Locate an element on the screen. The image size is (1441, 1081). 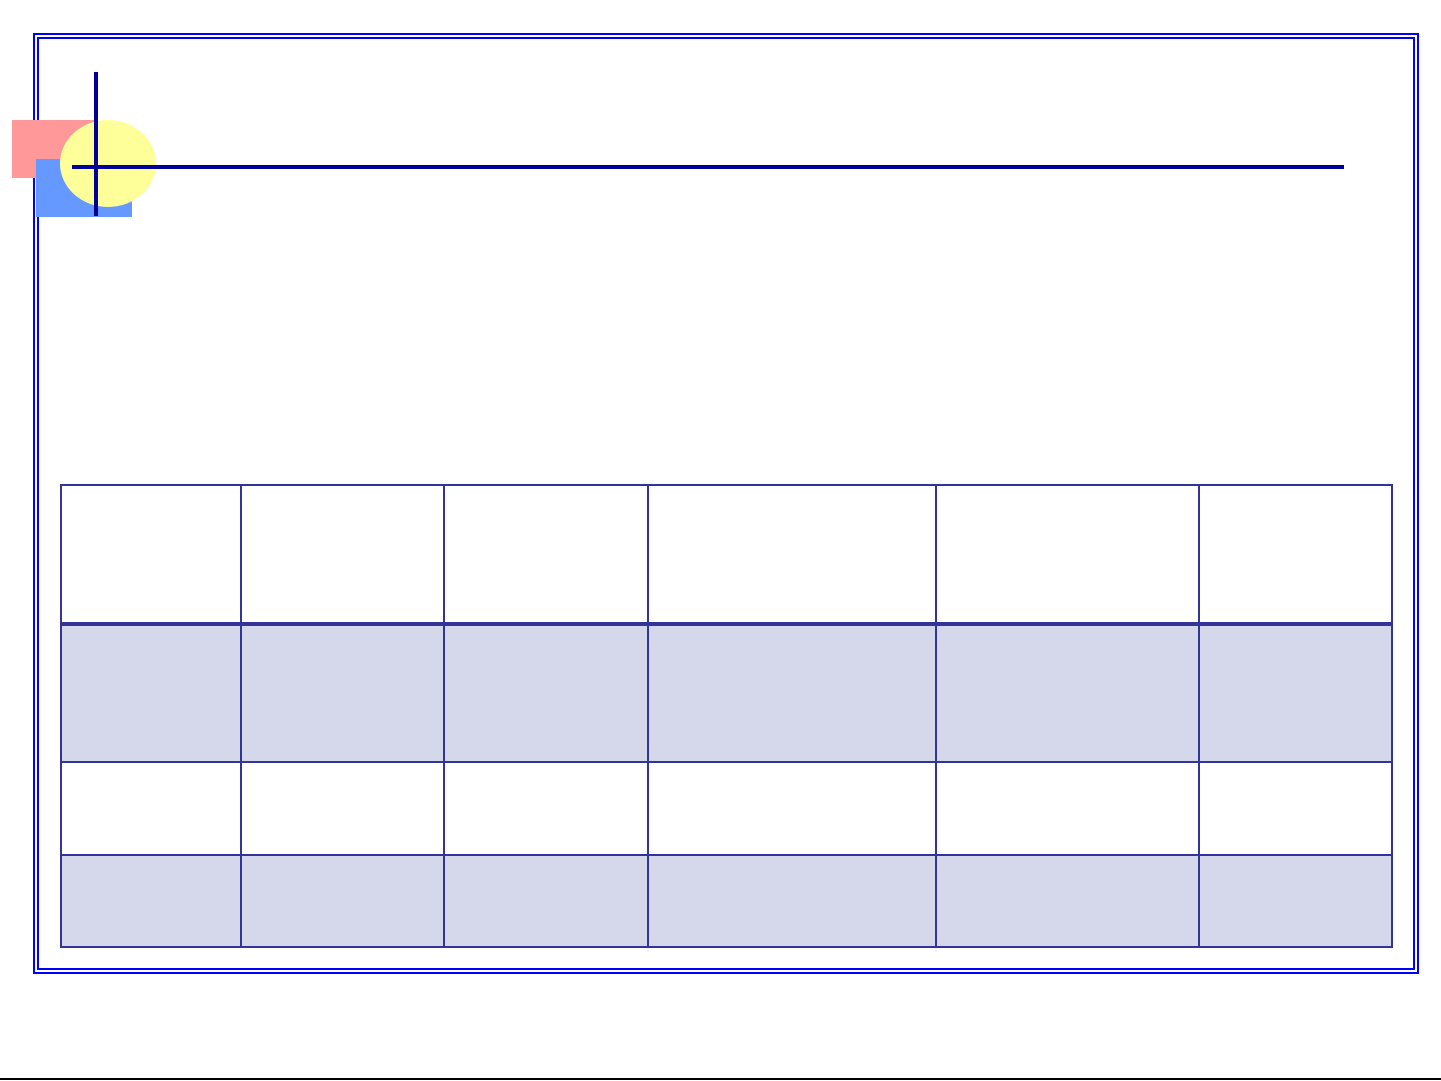
table-header-row is located at coordinates (726, 555).